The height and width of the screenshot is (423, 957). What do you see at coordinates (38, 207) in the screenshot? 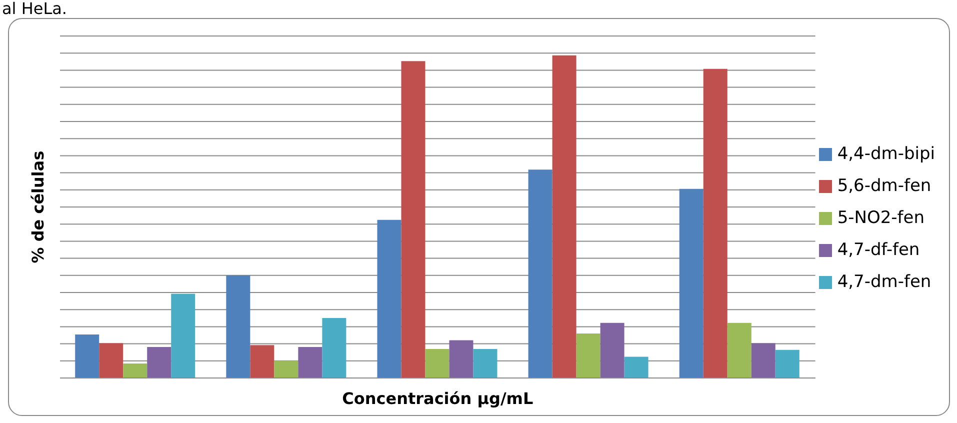
I see `y-axis-title: % de células` at bounding box center [38, 207].